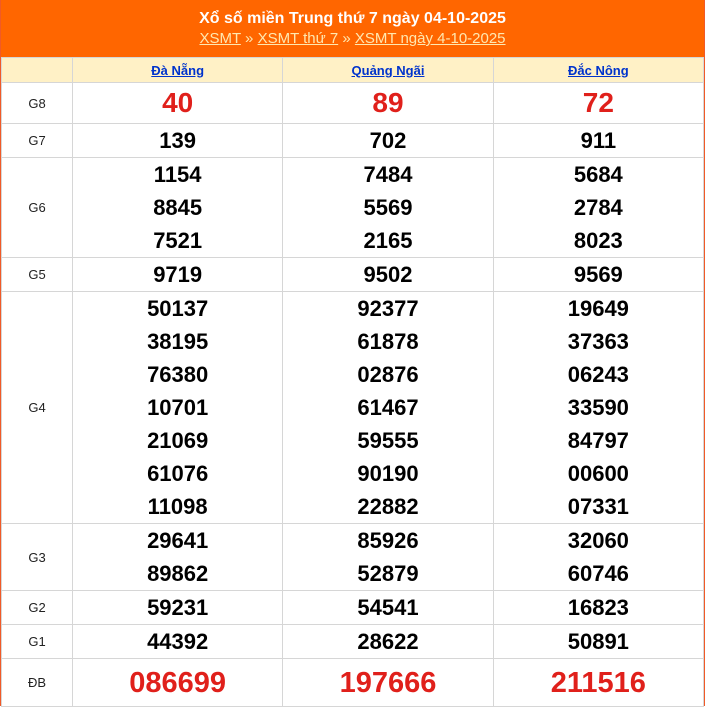 The image size is (705, 707). I want to click on result-number: 90190, so click(388, 473).